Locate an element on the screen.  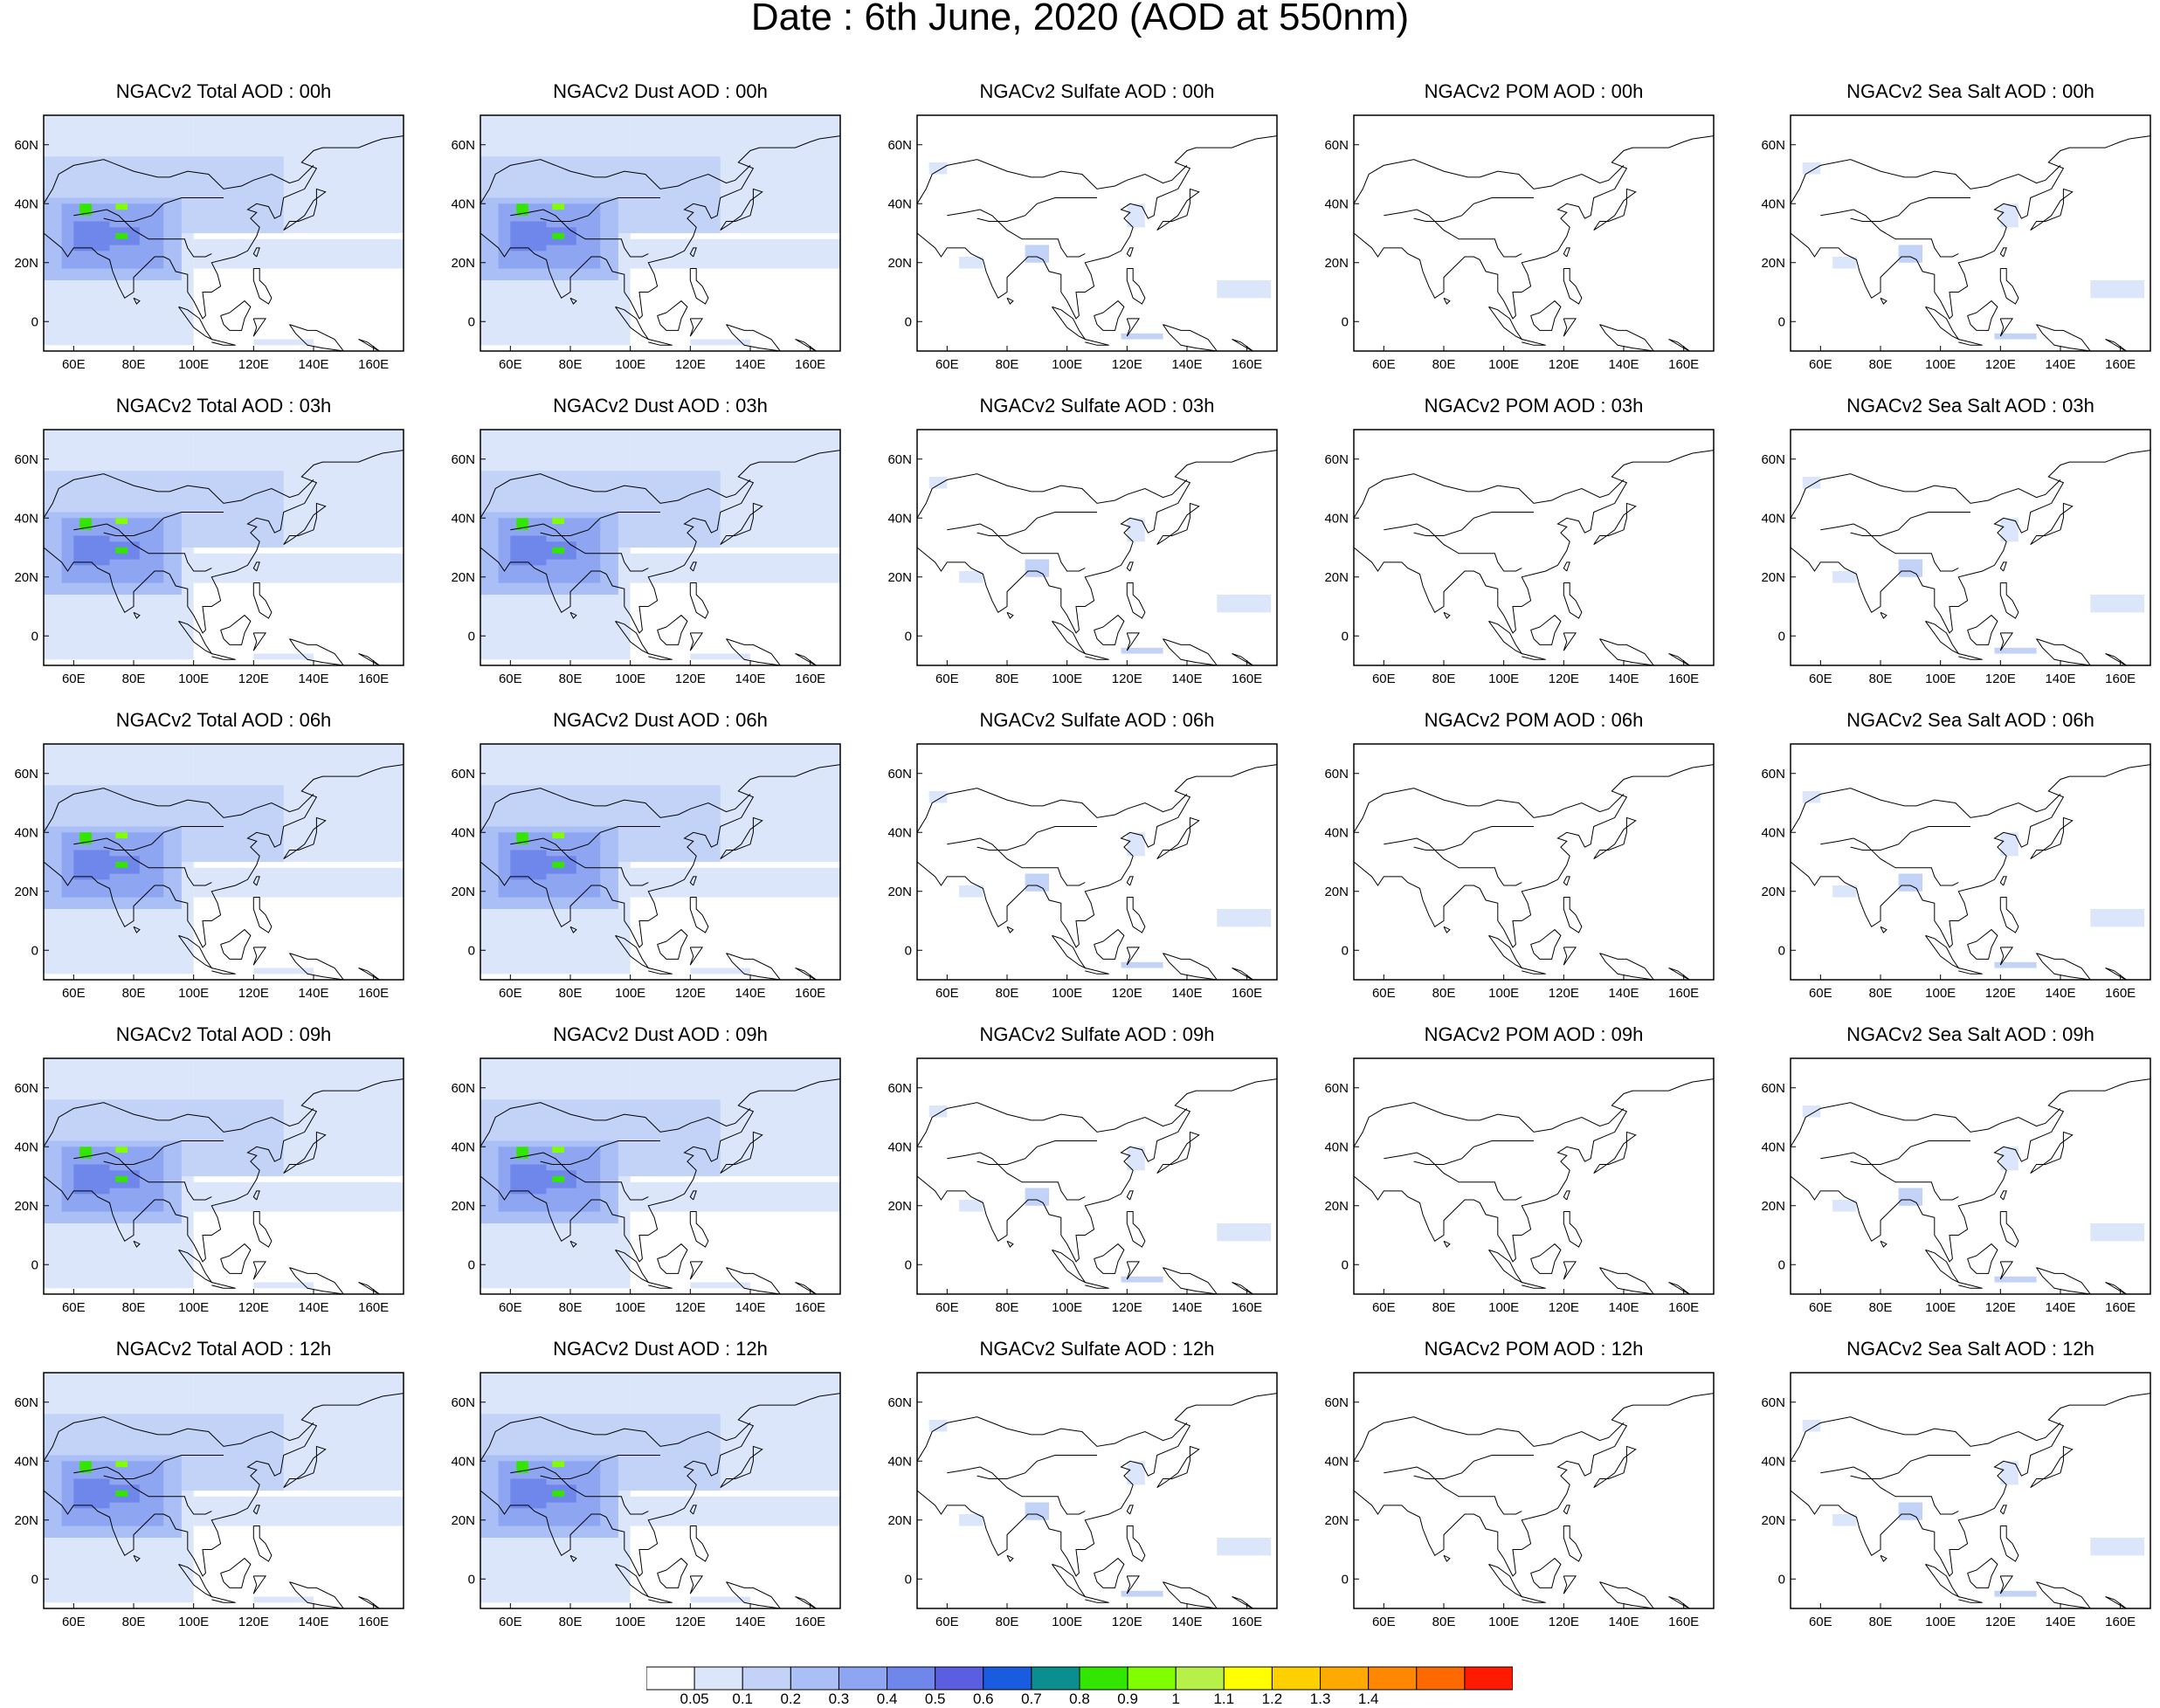
colorbar-label: 0.7 is located at coordinates (1032, 1699).